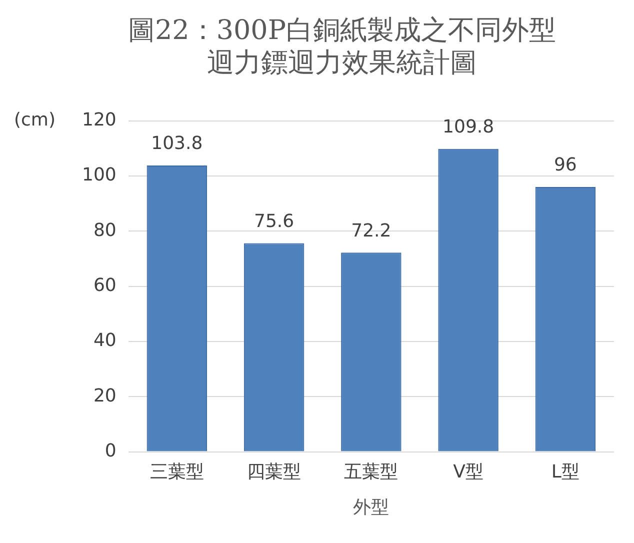 The image size is (634, 543). I want to click on y-tick-label: 0, so click(110, 451).